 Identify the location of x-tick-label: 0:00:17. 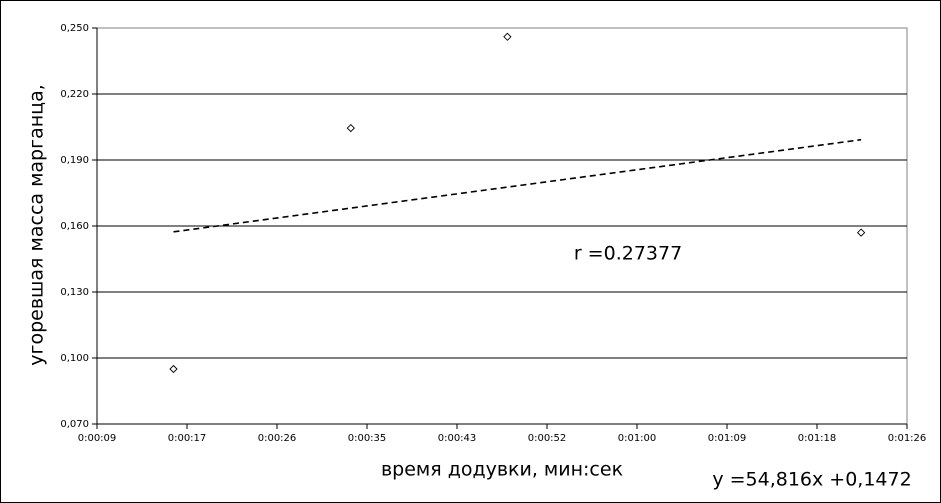
(187, 438).